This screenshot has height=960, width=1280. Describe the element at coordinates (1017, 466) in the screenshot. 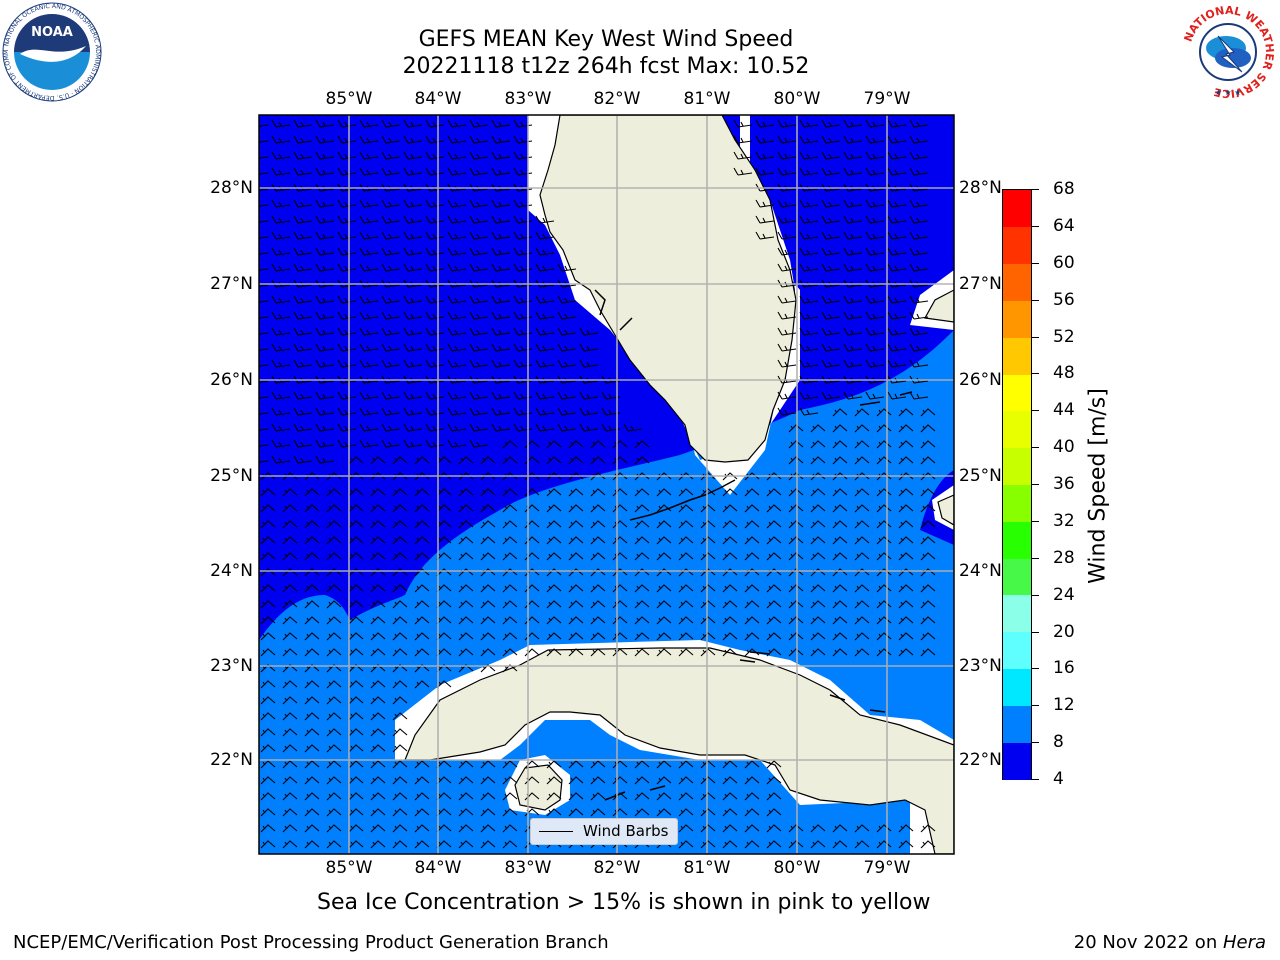

I see `colorbar-segment` at that location.